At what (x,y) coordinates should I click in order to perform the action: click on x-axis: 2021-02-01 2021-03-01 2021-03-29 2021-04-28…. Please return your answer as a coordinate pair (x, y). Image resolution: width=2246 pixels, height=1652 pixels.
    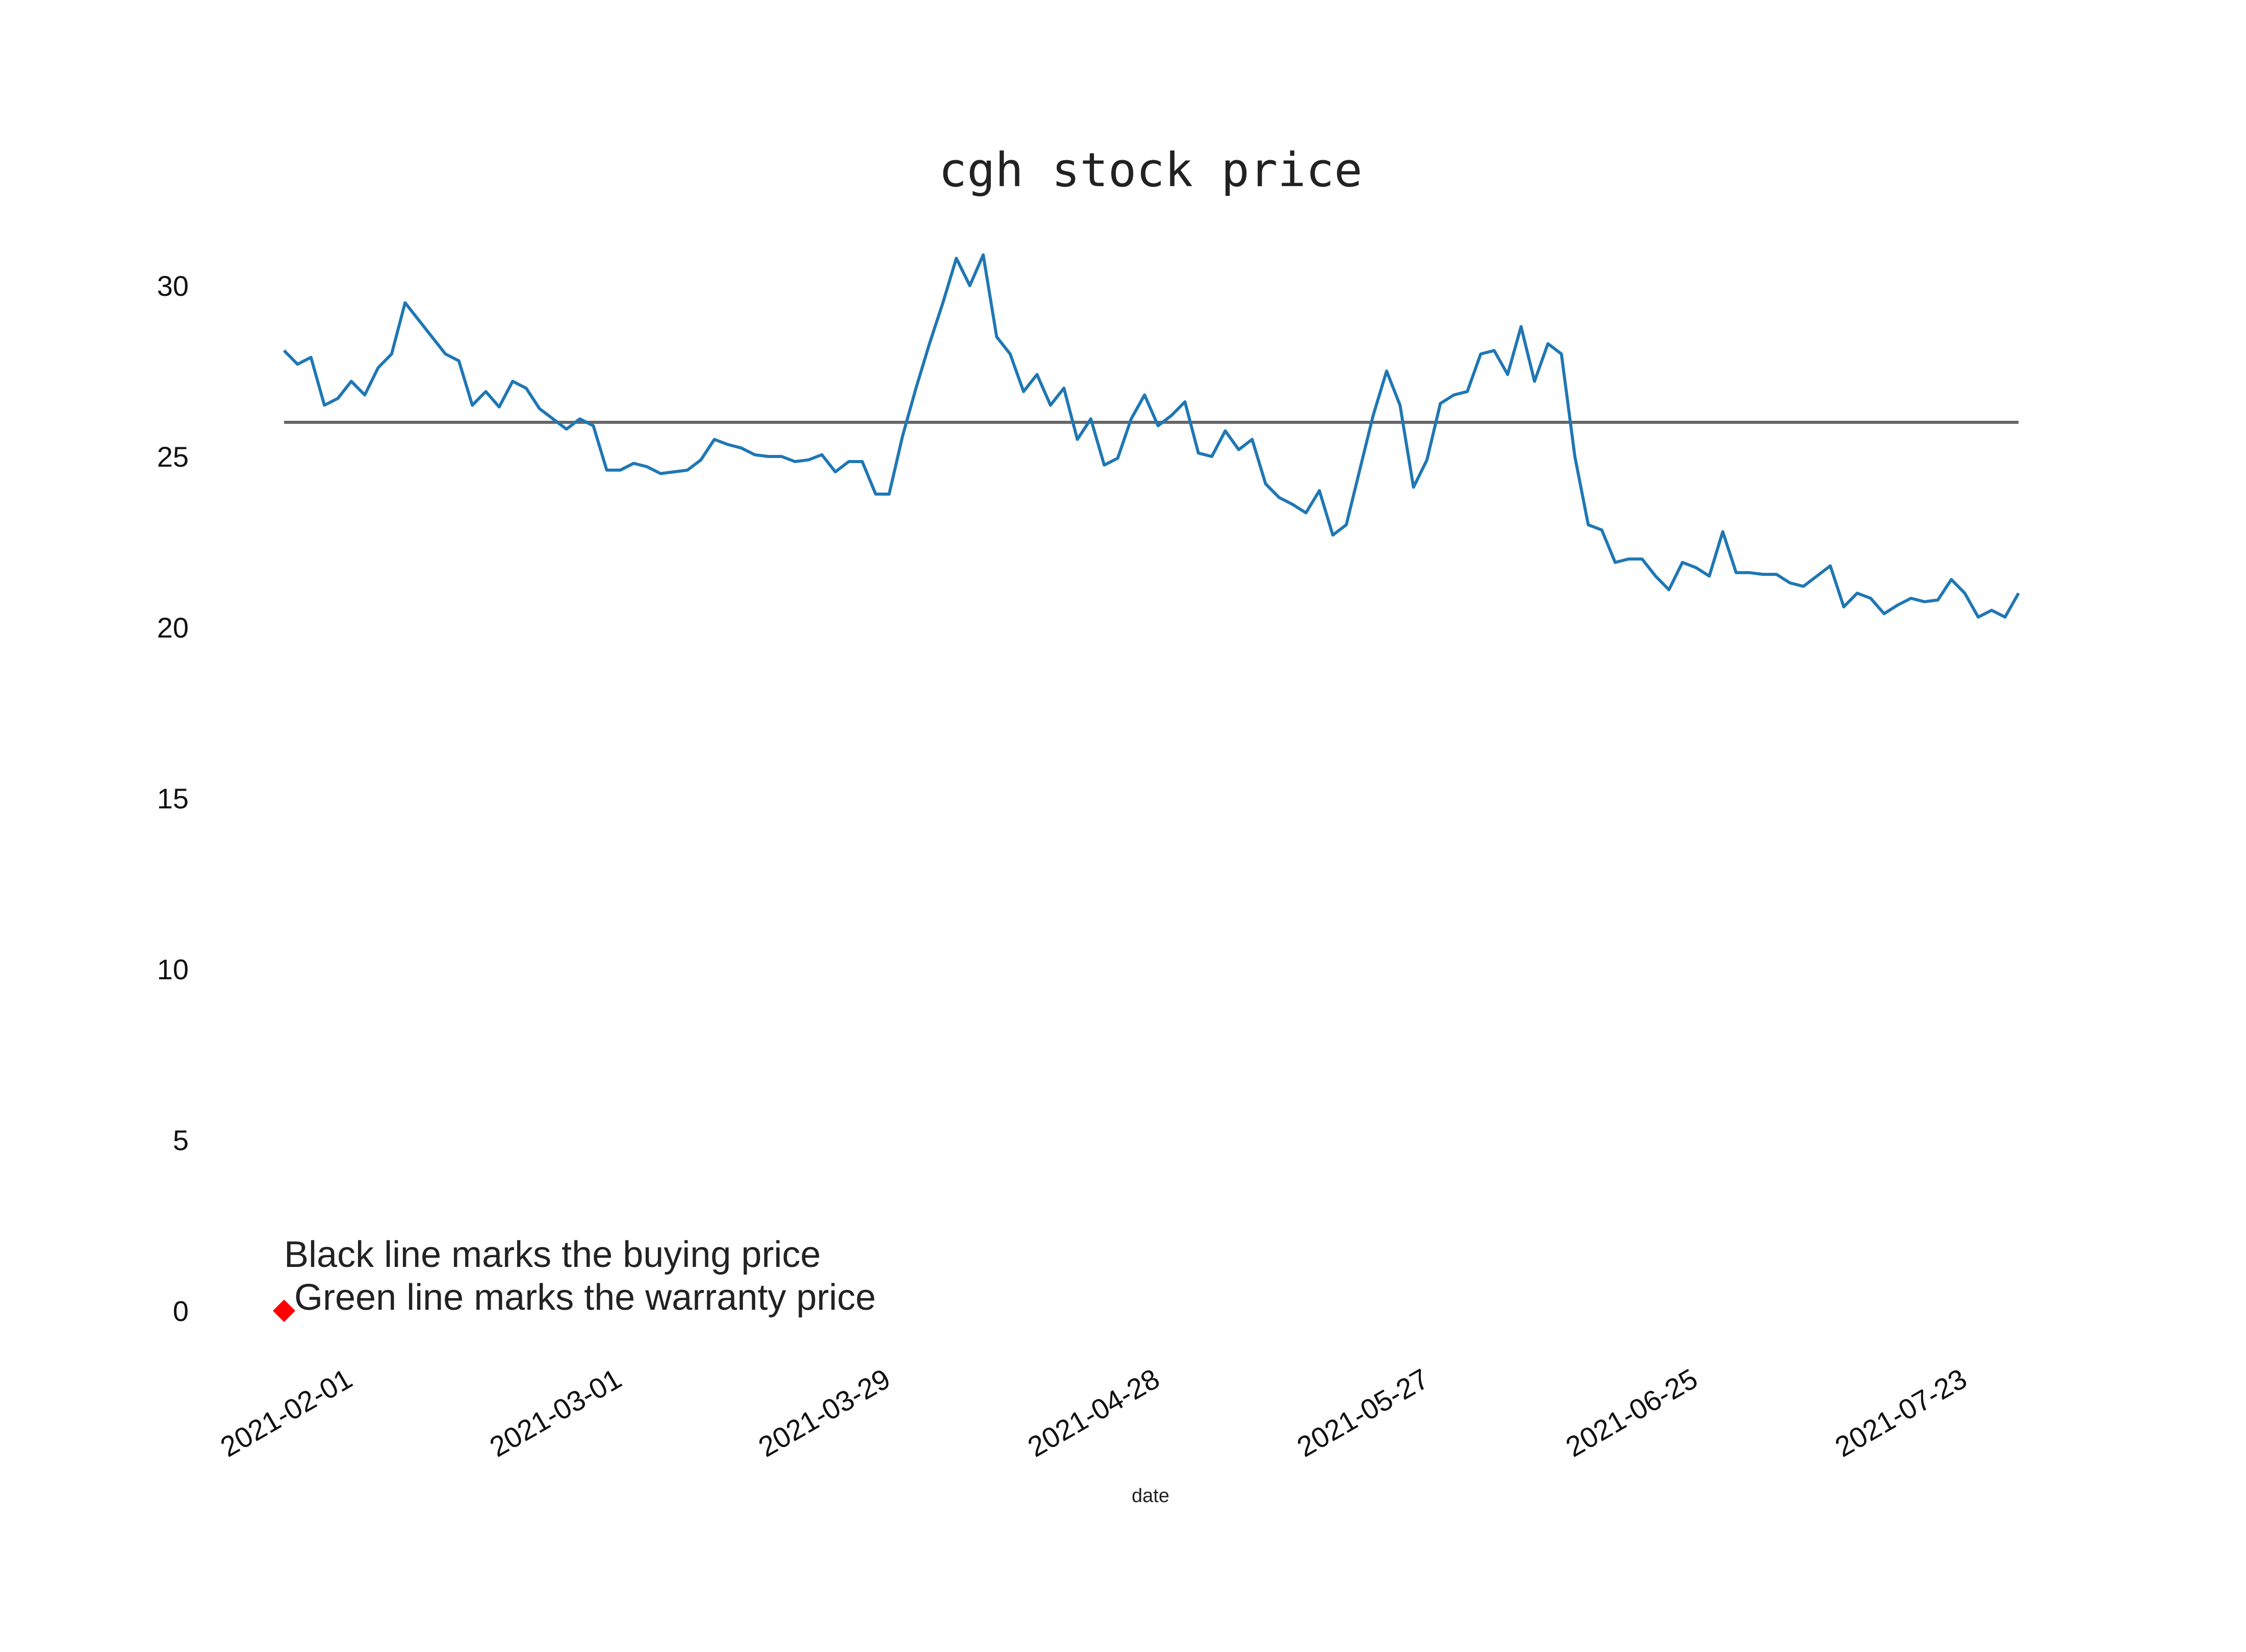
    Looking at the image, I should click on (1093, 1412).